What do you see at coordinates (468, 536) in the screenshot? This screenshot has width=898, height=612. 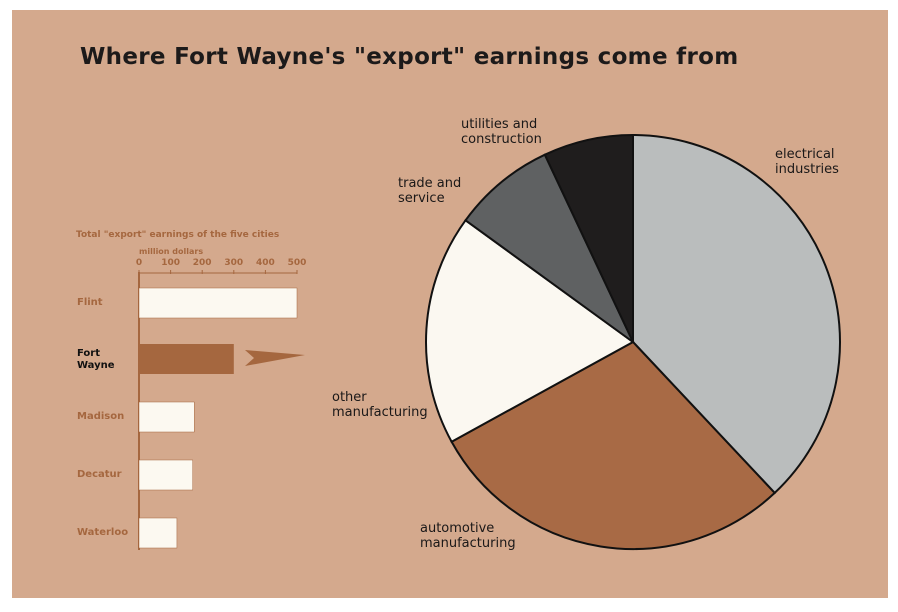 I see `slice-label: automotive manufacturing` at bounding box center [468, 536].